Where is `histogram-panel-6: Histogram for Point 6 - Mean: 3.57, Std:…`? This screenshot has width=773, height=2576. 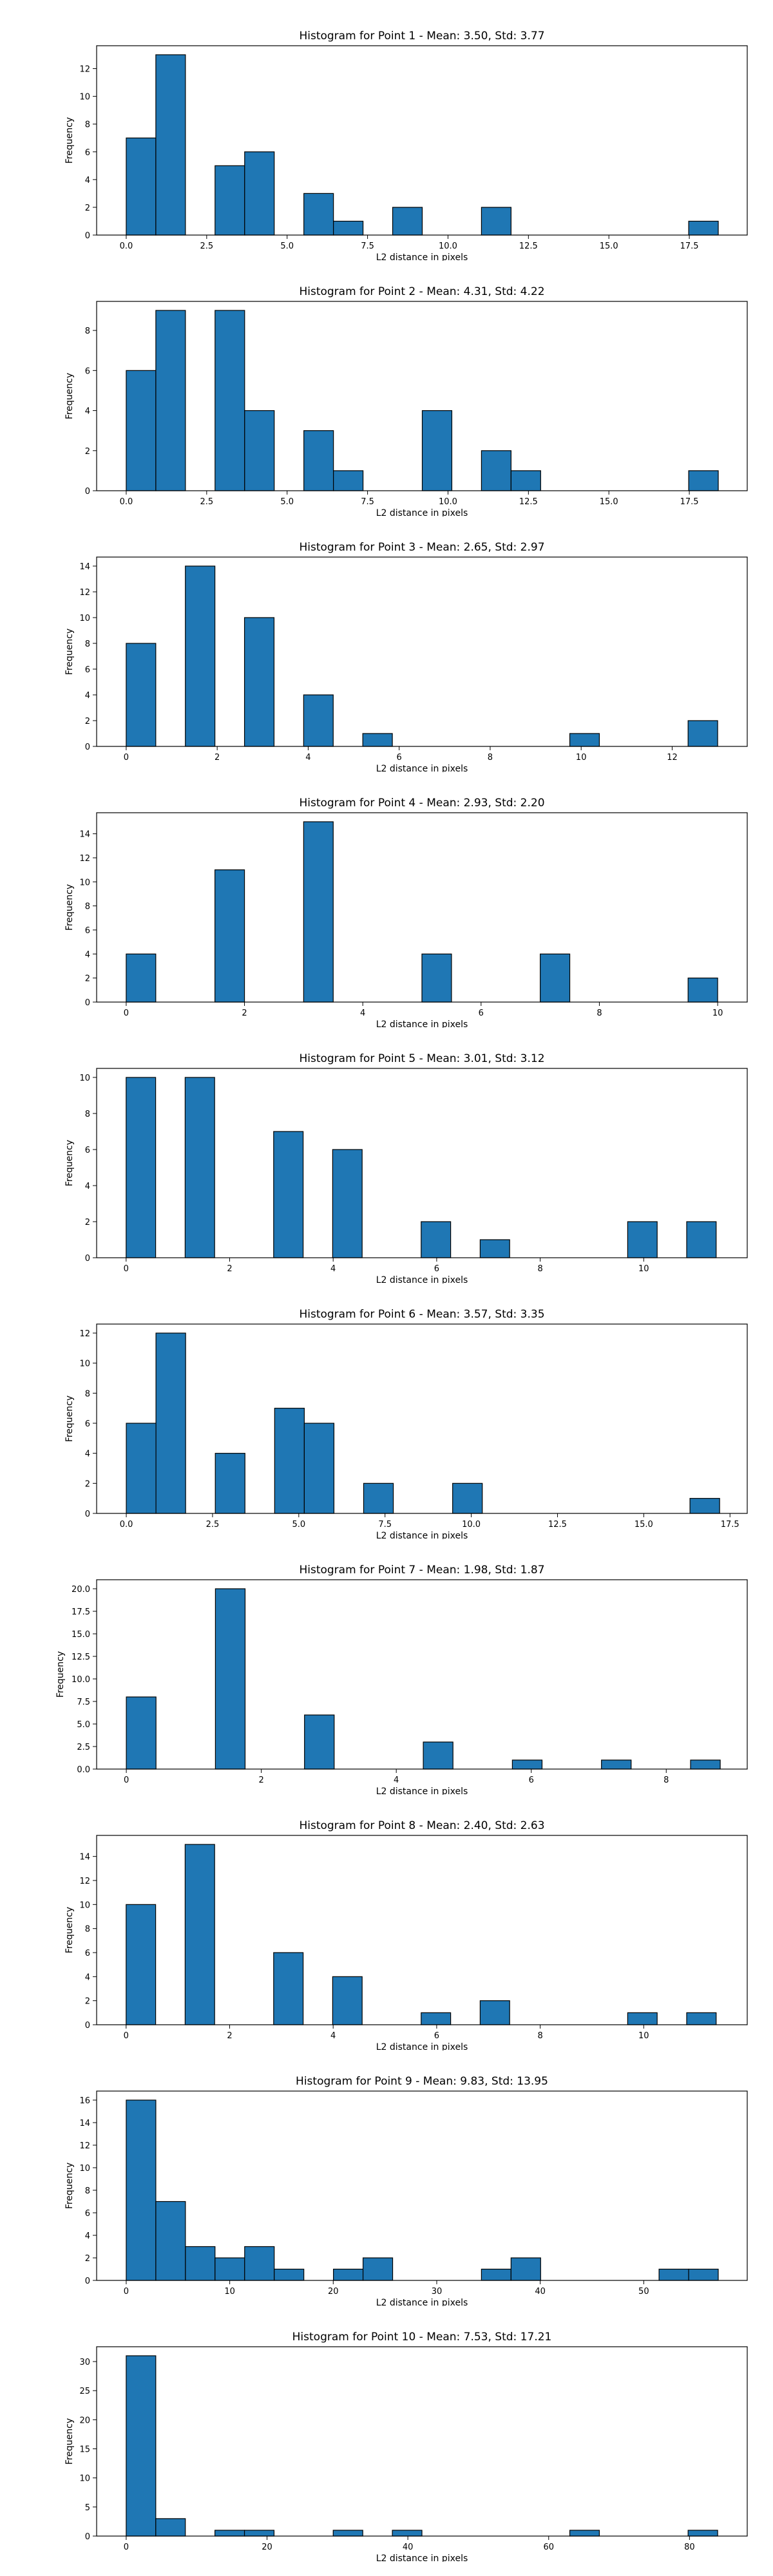
histogram-panel-6: Histogram for Point 6 - Mean: 3.57, Std:… is located at coordinates (406, 1423).